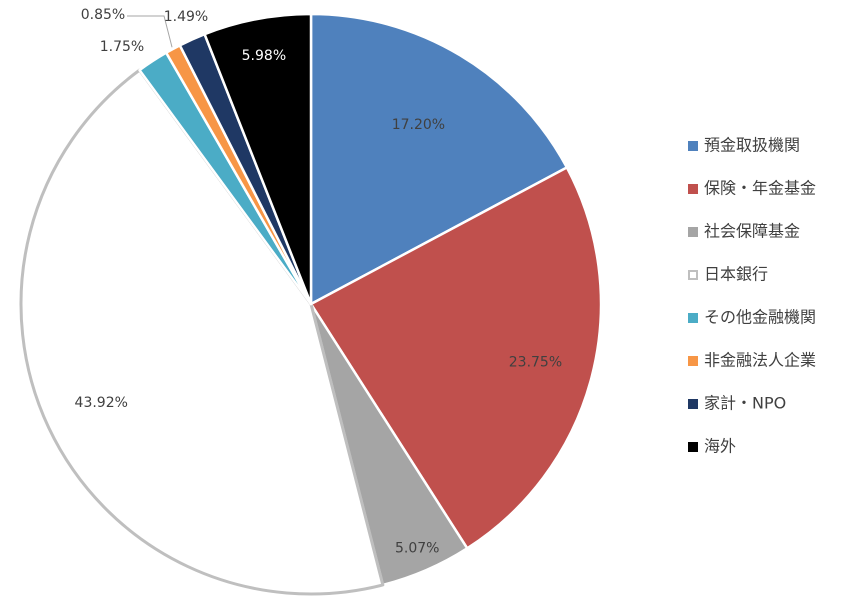 This screenshot has width=858, height=599. Describe the element at coordinates (103, 15) in the screenshot. I see `data-label-6: 0.85%` at that location.